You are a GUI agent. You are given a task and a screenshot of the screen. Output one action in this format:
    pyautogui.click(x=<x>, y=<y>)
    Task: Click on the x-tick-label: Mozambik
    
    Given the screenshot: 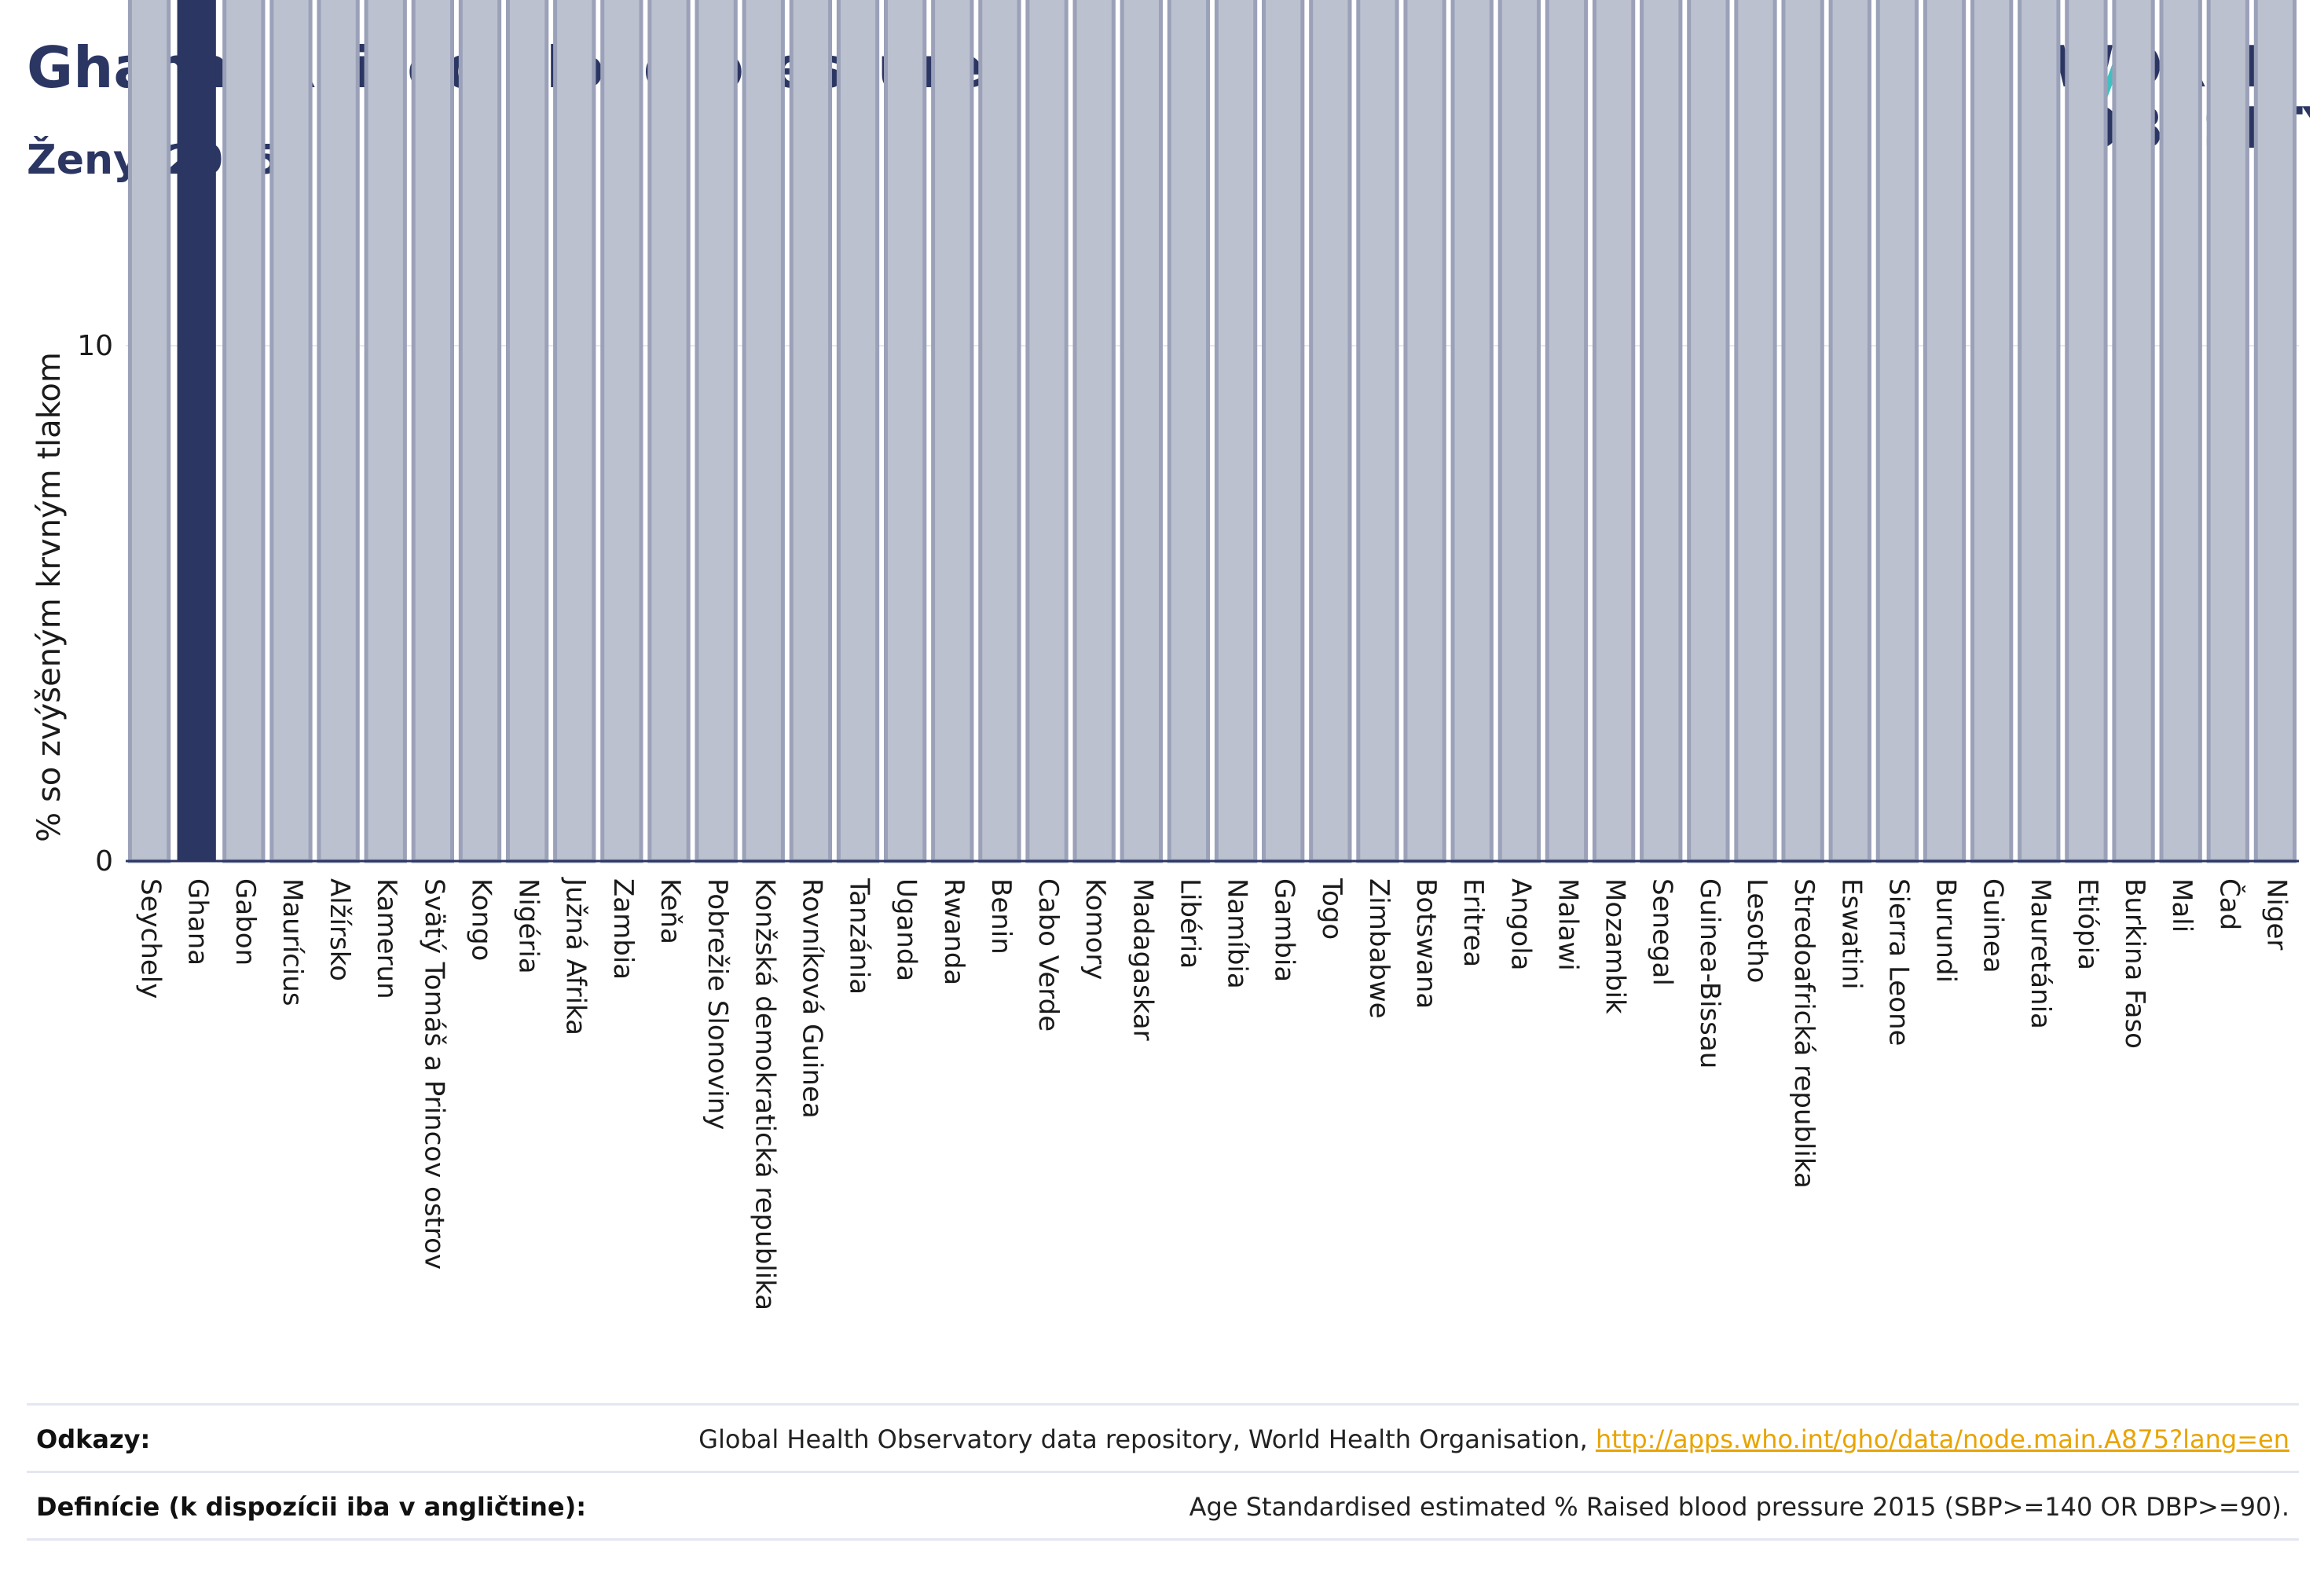 What is the action you would take?
    pyautogui.click(x=1615, y=946)
    